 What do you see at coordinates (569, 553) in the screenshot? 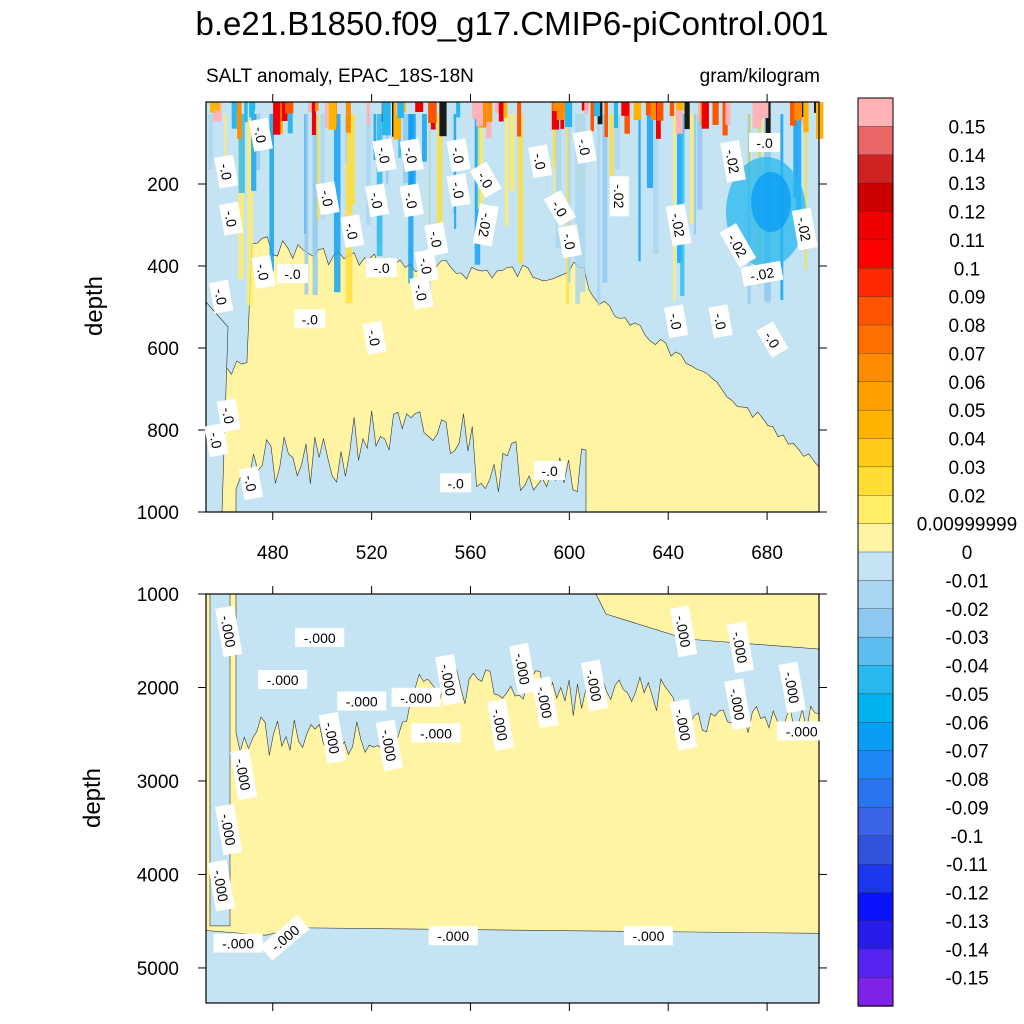
I see `x-tick-label: 600` at bounding box center [569, 553].